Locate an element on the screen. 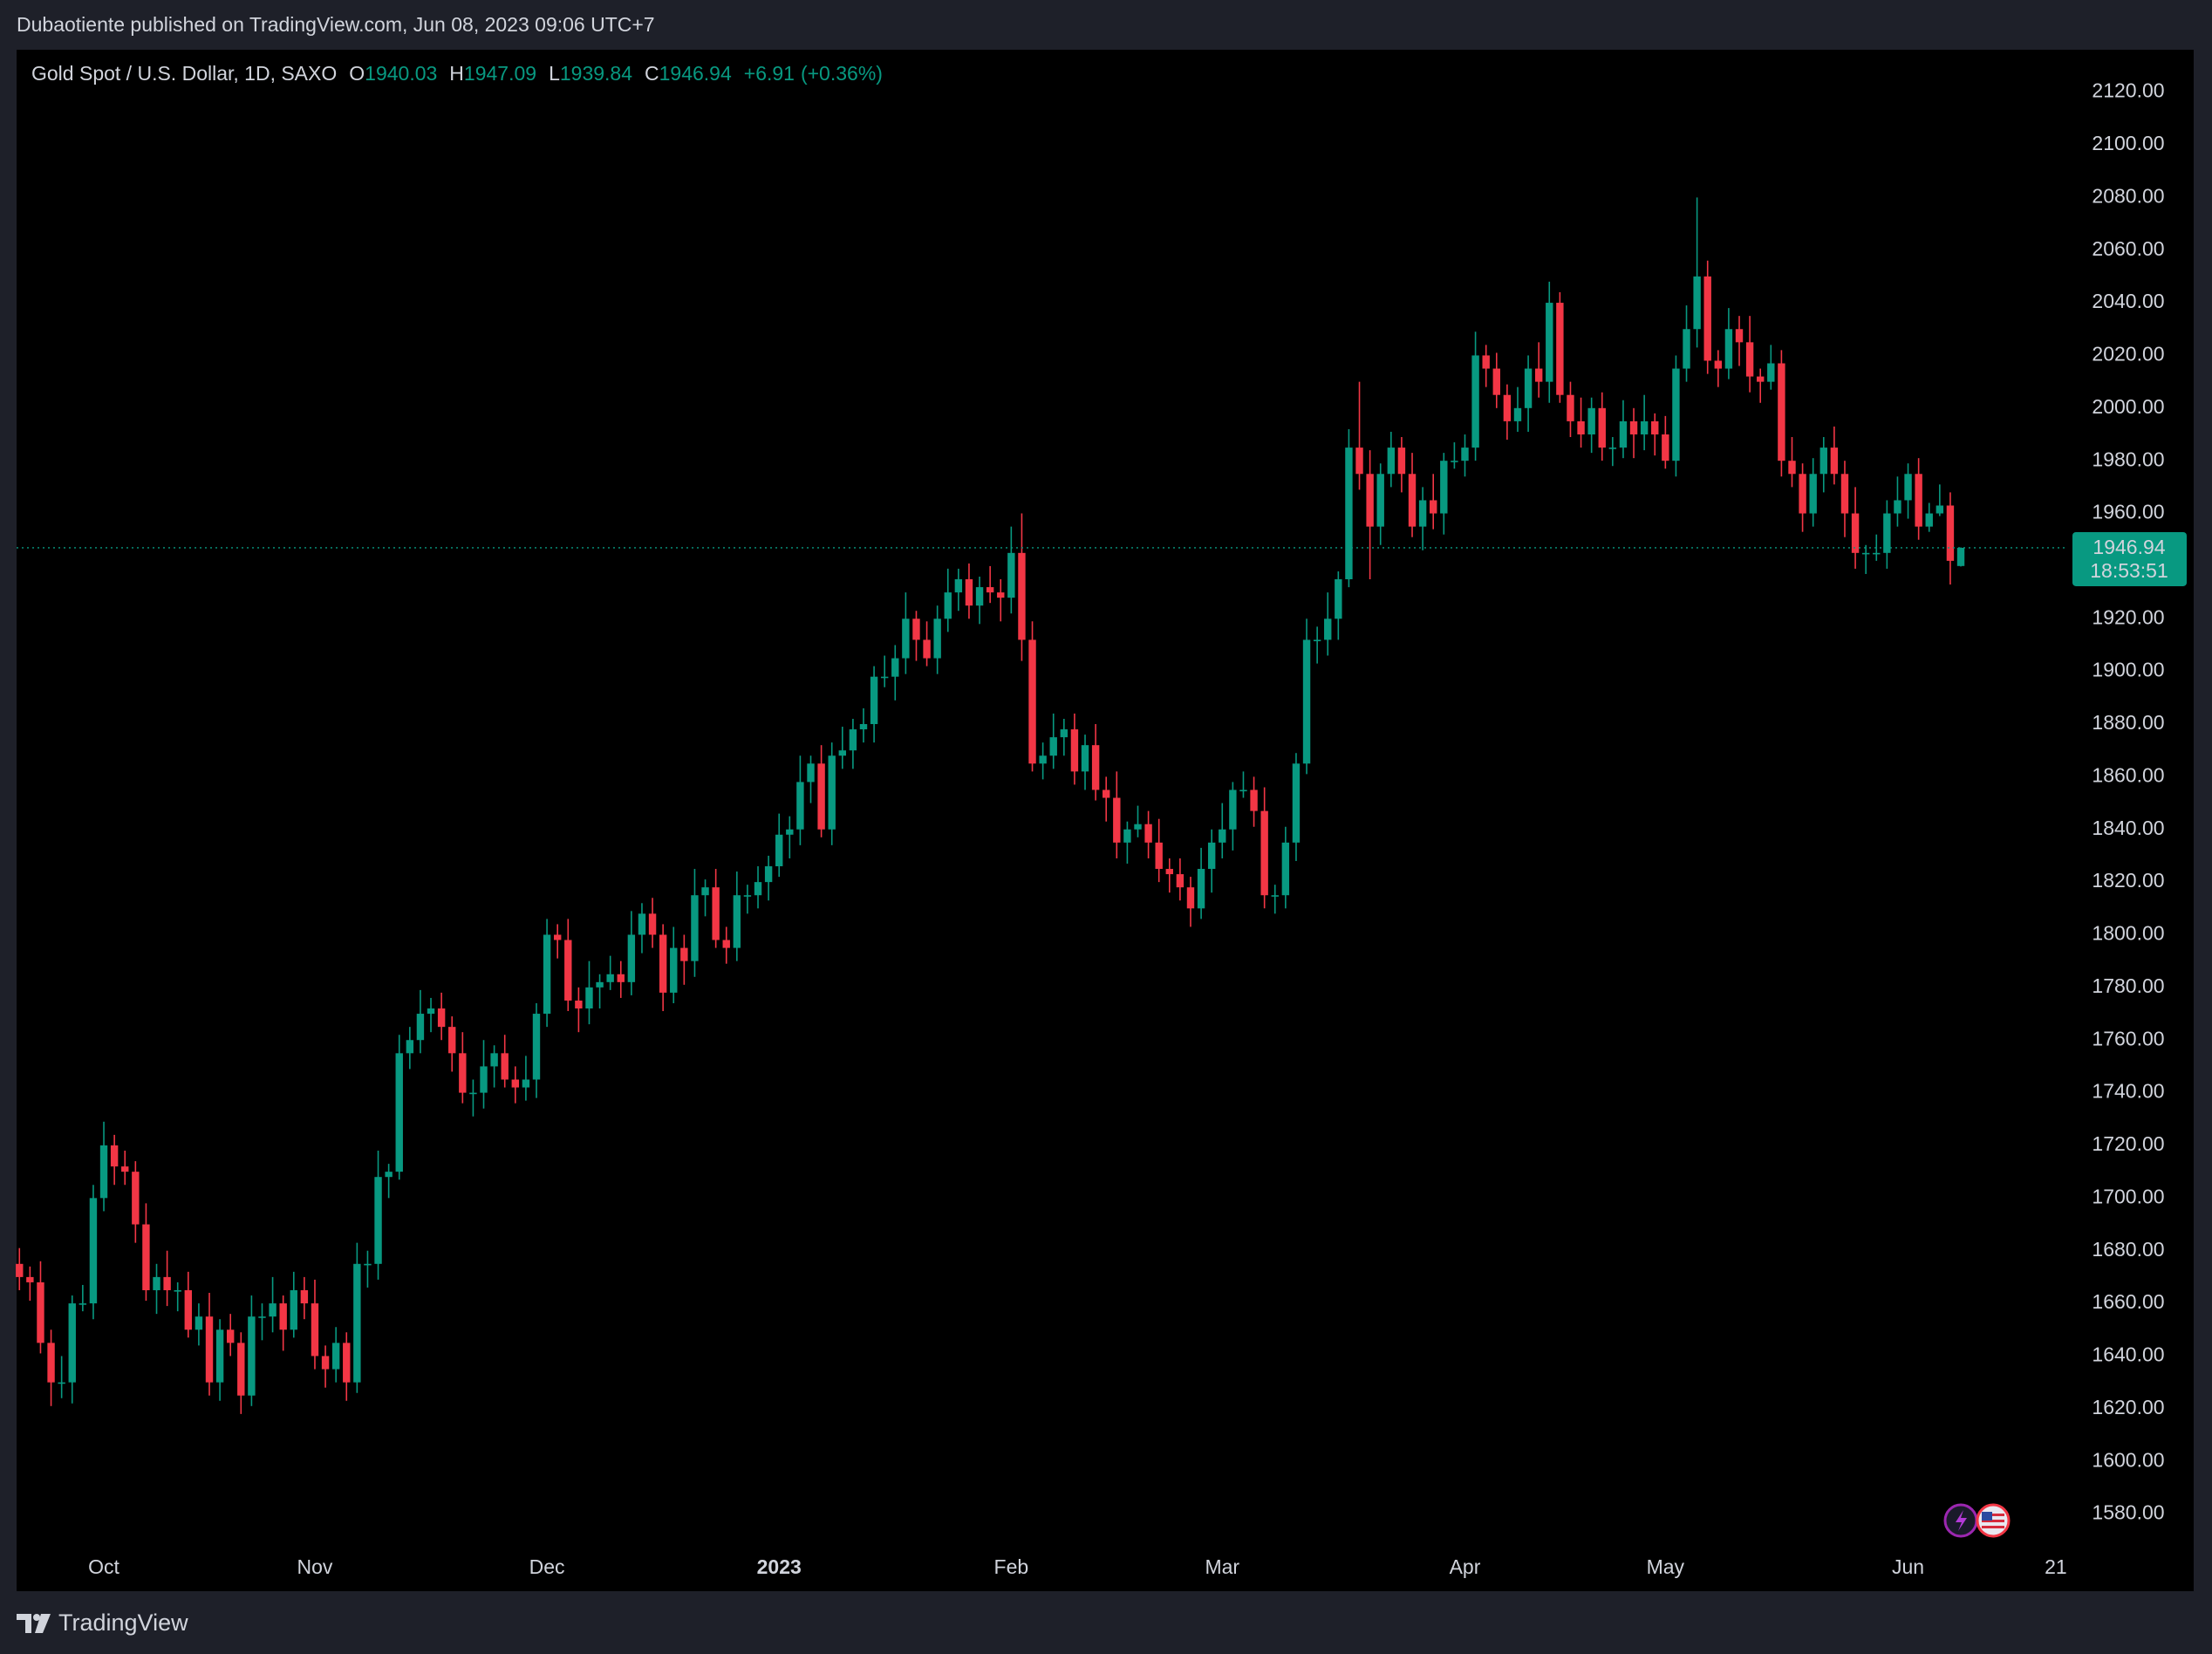  low-label: L is located at coordinates (555, 73).